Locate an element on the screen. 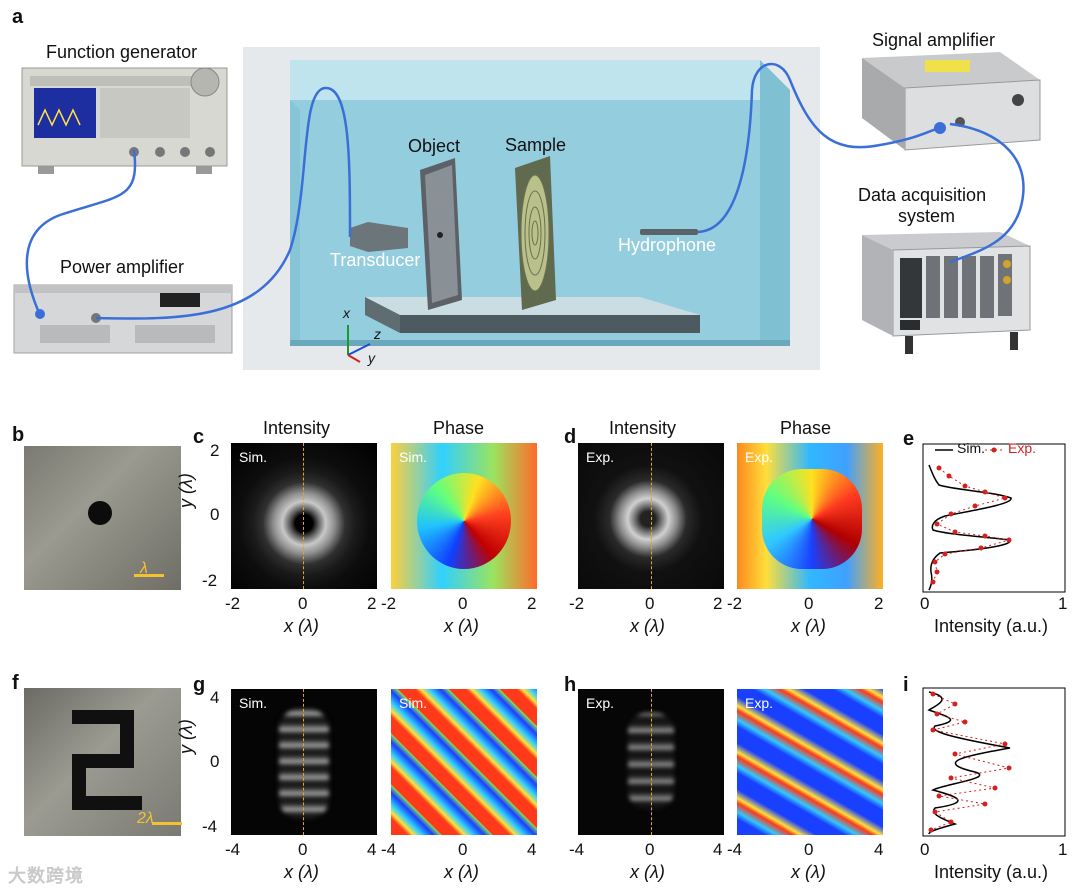 The image size is (1080, 895). c-xtick-2: 0 is located at coordinates (303, 603).